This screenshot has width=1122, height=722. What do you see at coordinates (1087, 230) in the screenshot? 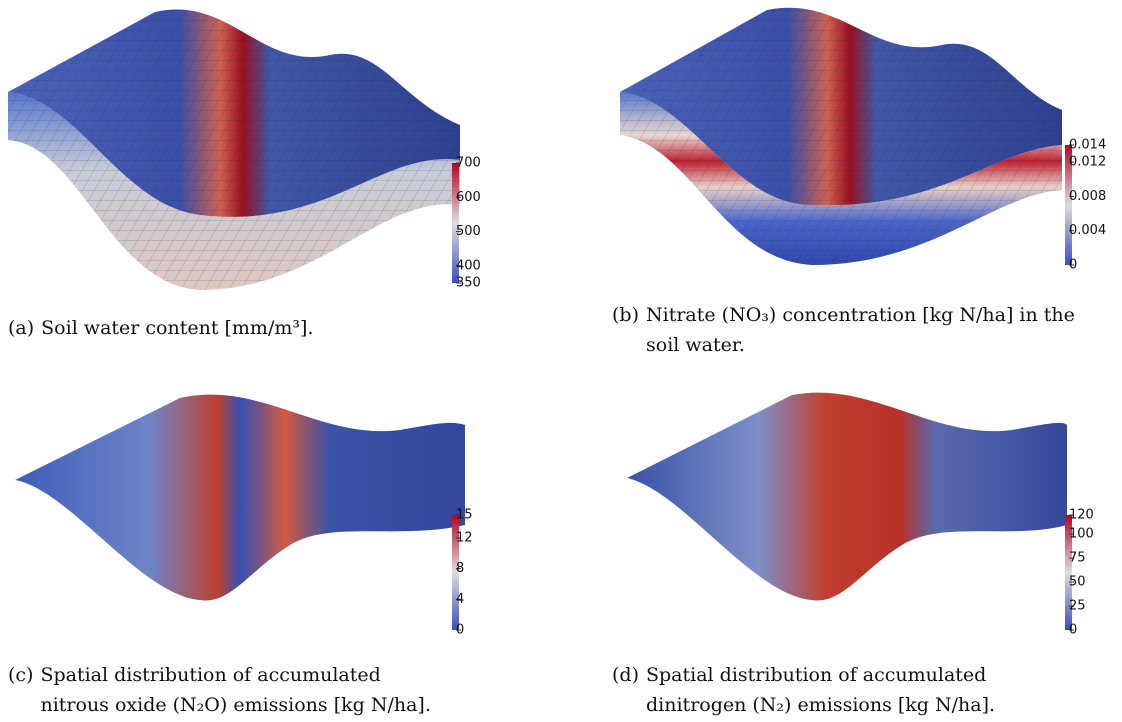
I see `colorbar-tick-label: 0.004` at bounding box center [1087, 230].